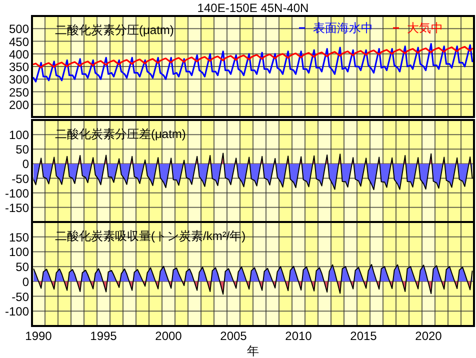  What do you see at coordinates (19, 41) in the screenshot?
I see `y-tick-label: 450` at bounding box center [19, 41].